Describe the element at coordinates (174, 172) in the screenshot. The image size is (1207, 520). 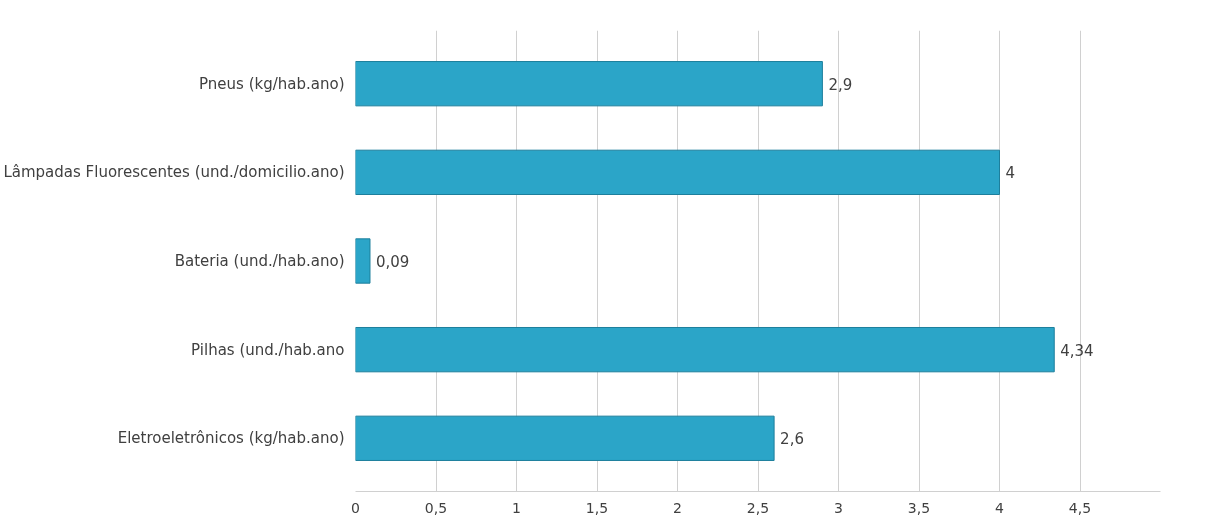
I see `y-tick-label: Lâmpadas Fluorescentes (und./domicilio.ano)` at that location.